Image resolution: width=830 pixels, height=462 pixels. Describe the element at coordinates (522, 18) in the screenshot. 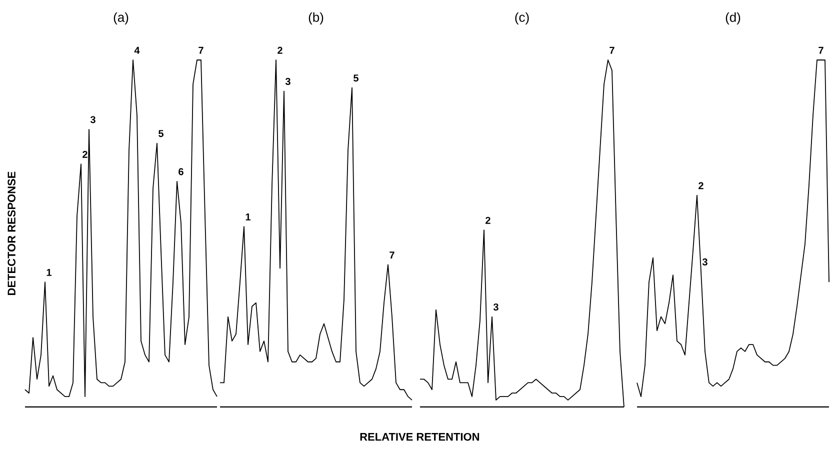

I see `chart-title: (c)` at that location.